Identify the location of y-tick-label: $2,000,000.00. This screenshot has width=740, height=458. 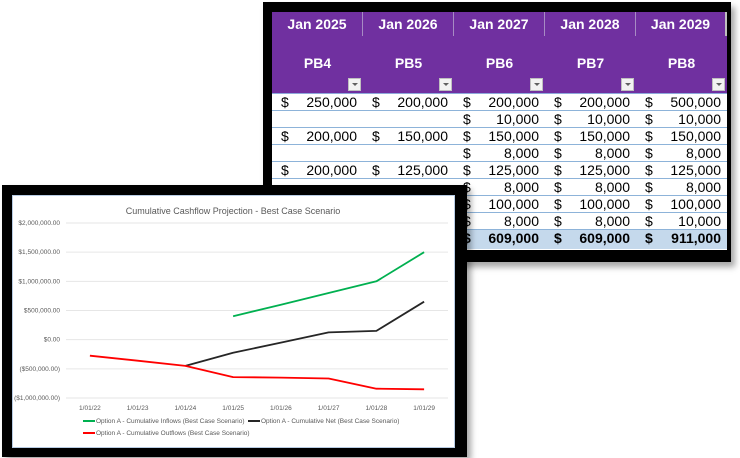
(39, 223).